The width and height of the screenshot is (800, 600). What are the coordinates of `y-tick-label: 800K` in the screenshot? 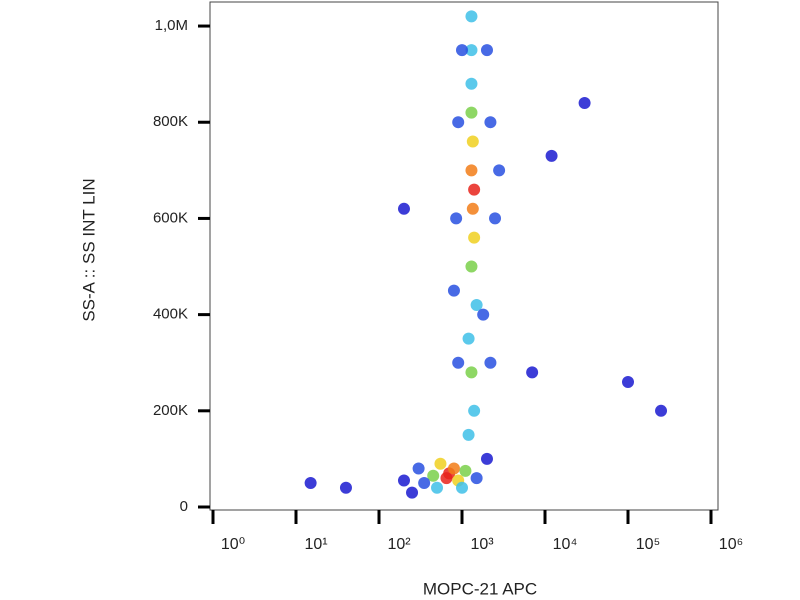 It's located at (170, 121).